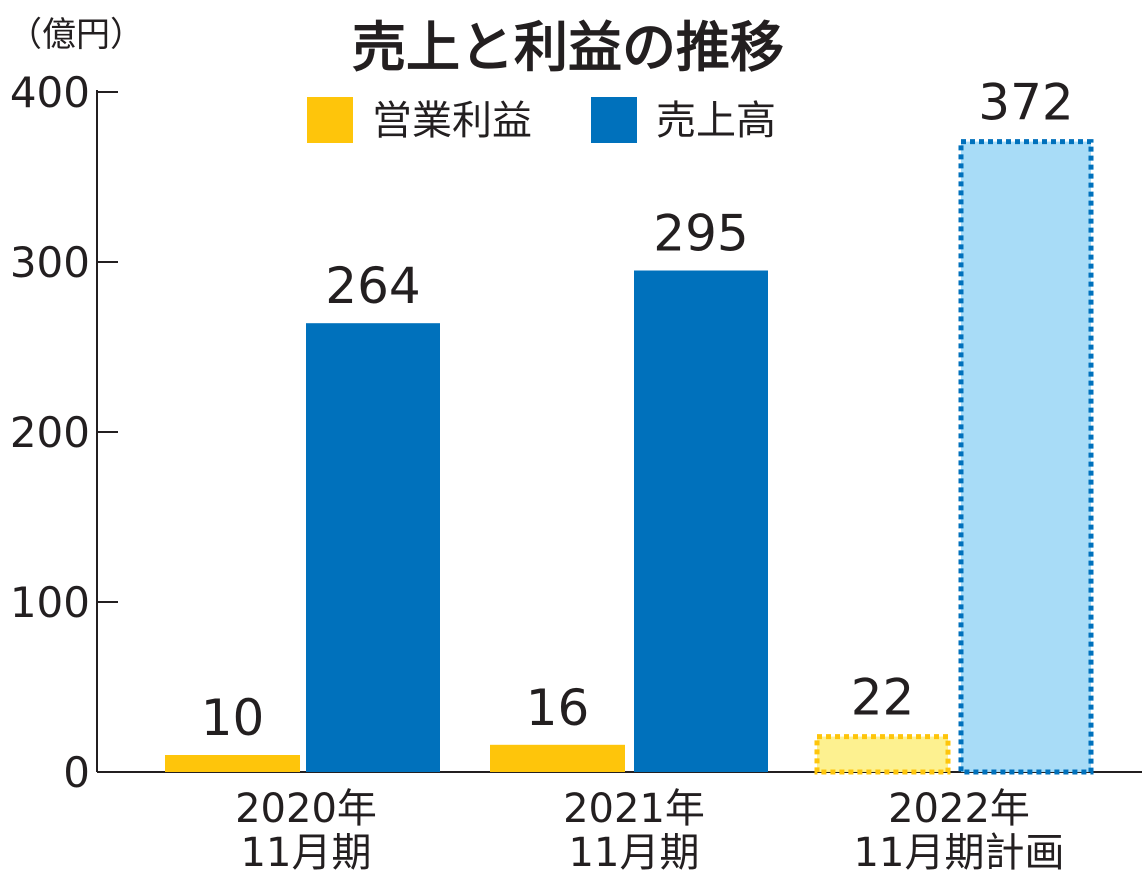 Image resolution: width=1145 pixels, height=877 pixels. Describe the element at coordinates (716, 121) in the screenshot. I see `legend-label: 売上高` at that location.